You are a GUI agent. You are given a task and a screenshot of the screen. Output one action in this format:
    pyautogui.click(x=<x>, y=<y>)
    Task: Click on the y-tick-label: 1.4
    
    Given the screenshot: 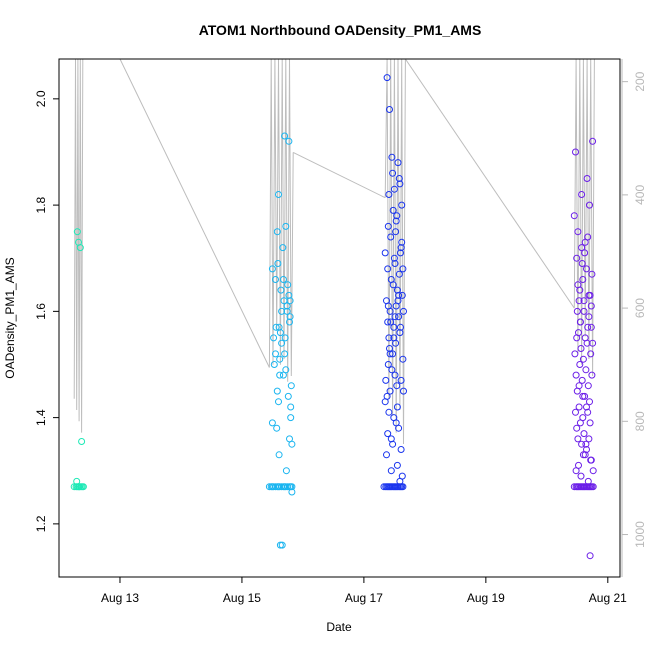 What is the action you would take?
    pyautogui.click(x=41, y=417)
    